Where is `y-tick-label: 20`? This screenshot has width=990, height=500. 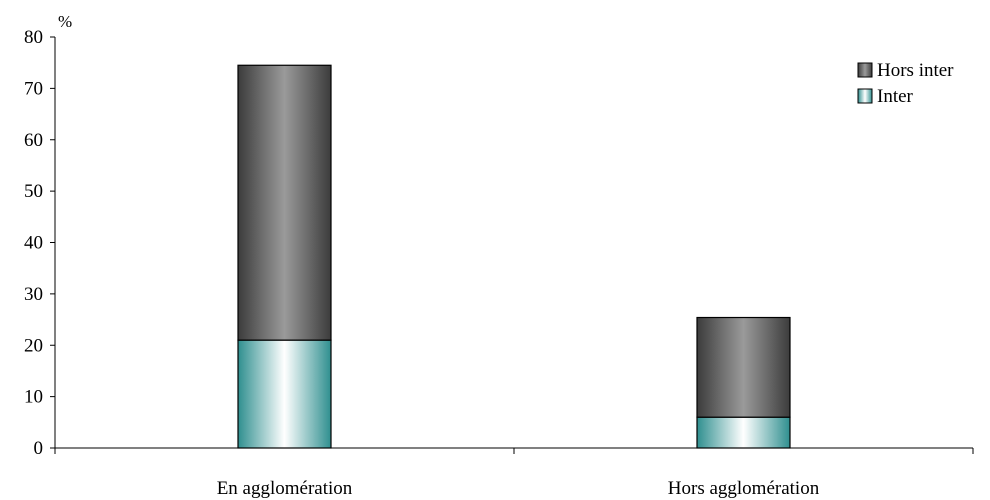 y-tick-label: 20 is located at coordinates (33, 345).